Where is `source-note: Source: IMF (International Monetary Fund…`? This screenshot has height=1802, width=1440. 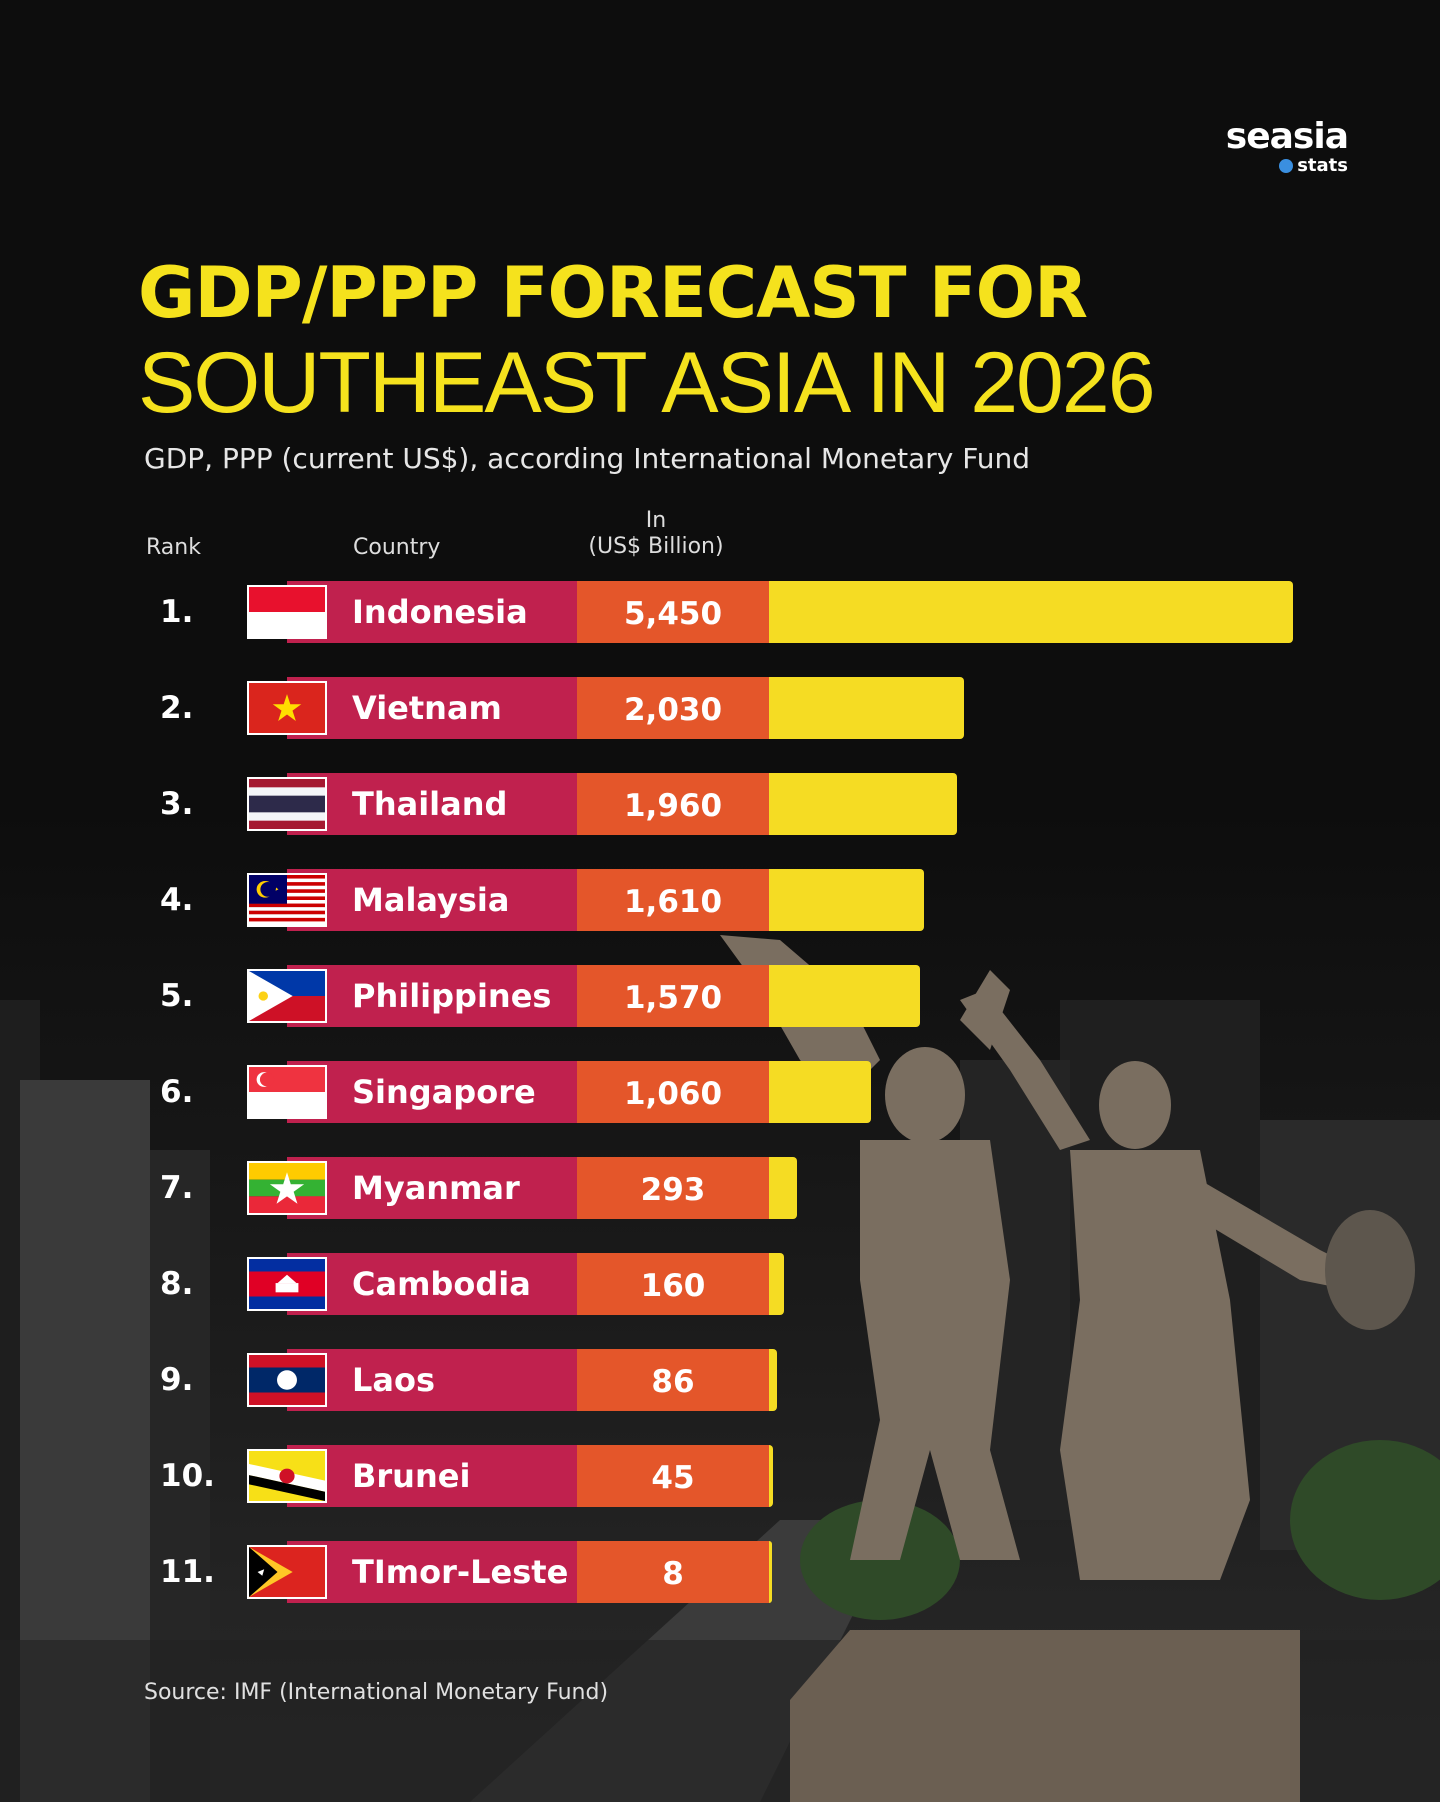
source-note: Source: IMF (International Monetary Fund… is located at coordinates (376, 1692).